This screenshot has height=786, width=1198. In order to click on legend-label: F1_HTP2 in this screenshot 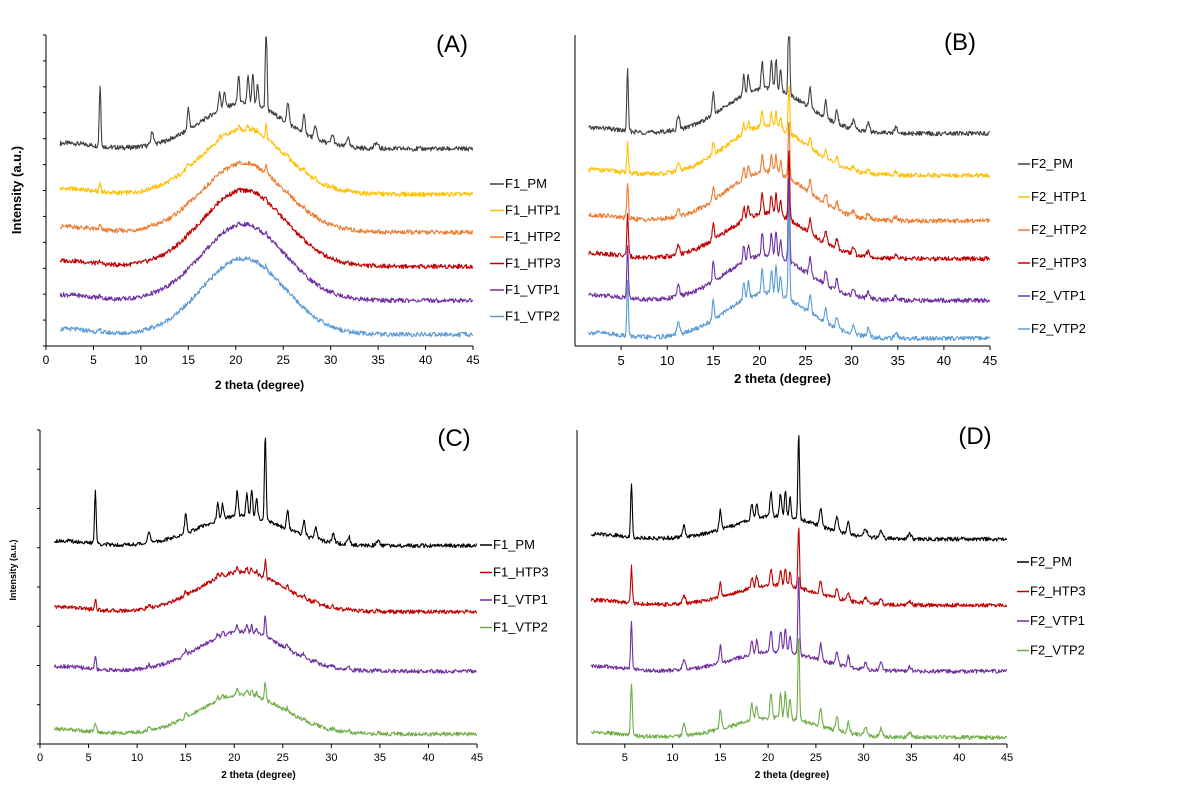, I will do `click(533, 236)`.